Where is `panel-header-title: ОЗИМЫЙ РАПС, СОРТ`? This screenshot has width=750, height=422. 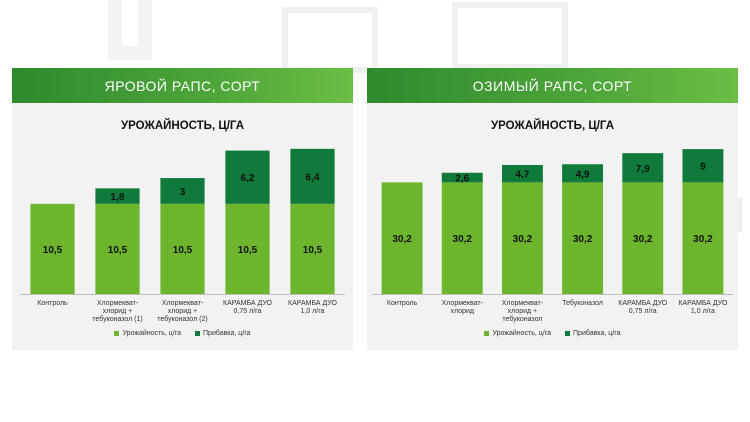 panel-header-title: ОЗИМЫЙ РАПС, СОРТ is located at coordinates (552, 85).